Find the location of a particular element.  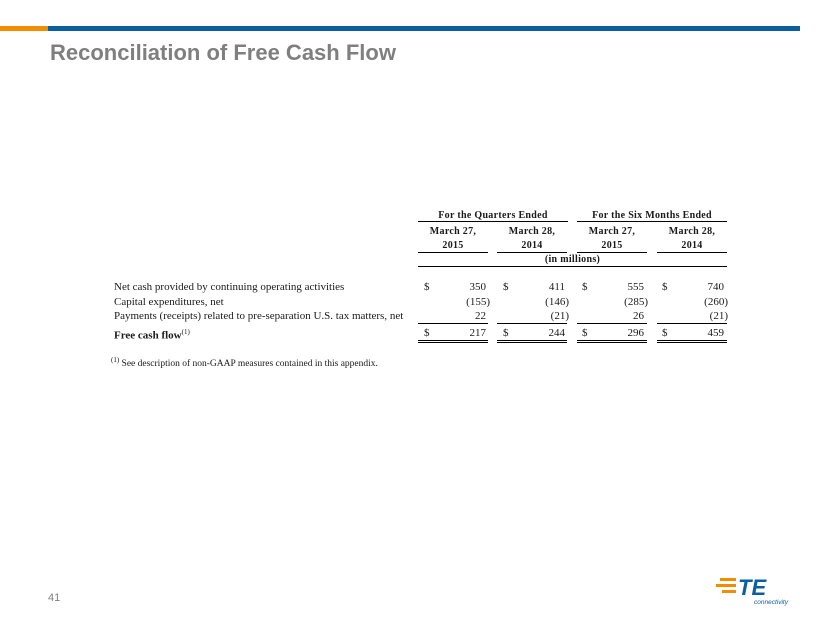

row2-col1-value: (155) is located at coordinates (478, 302).